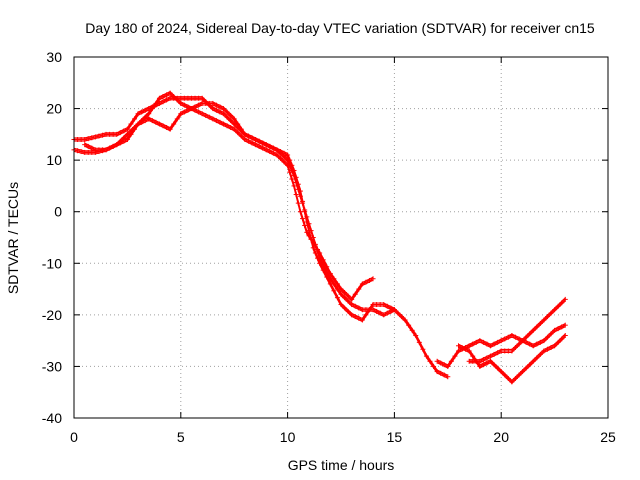  I want to click on y-tick-label: 10, so click(54, 160).